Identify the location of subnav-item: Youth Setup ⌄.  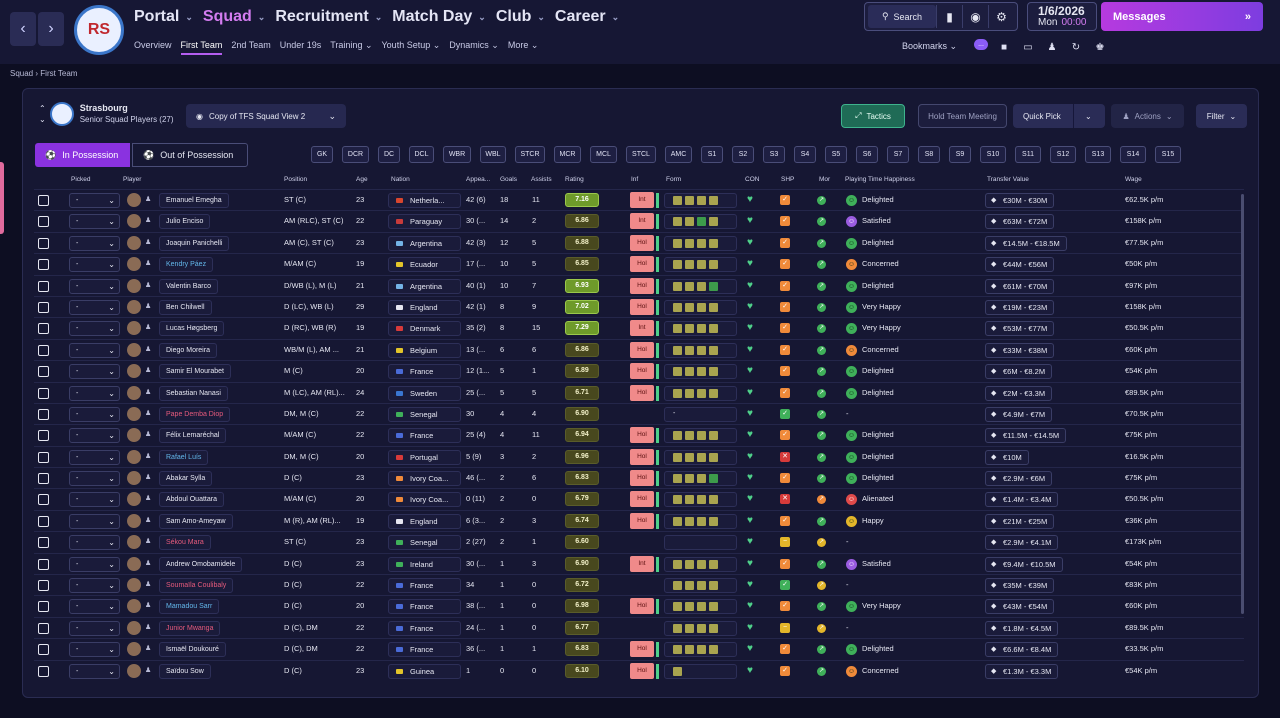
(411, 45).